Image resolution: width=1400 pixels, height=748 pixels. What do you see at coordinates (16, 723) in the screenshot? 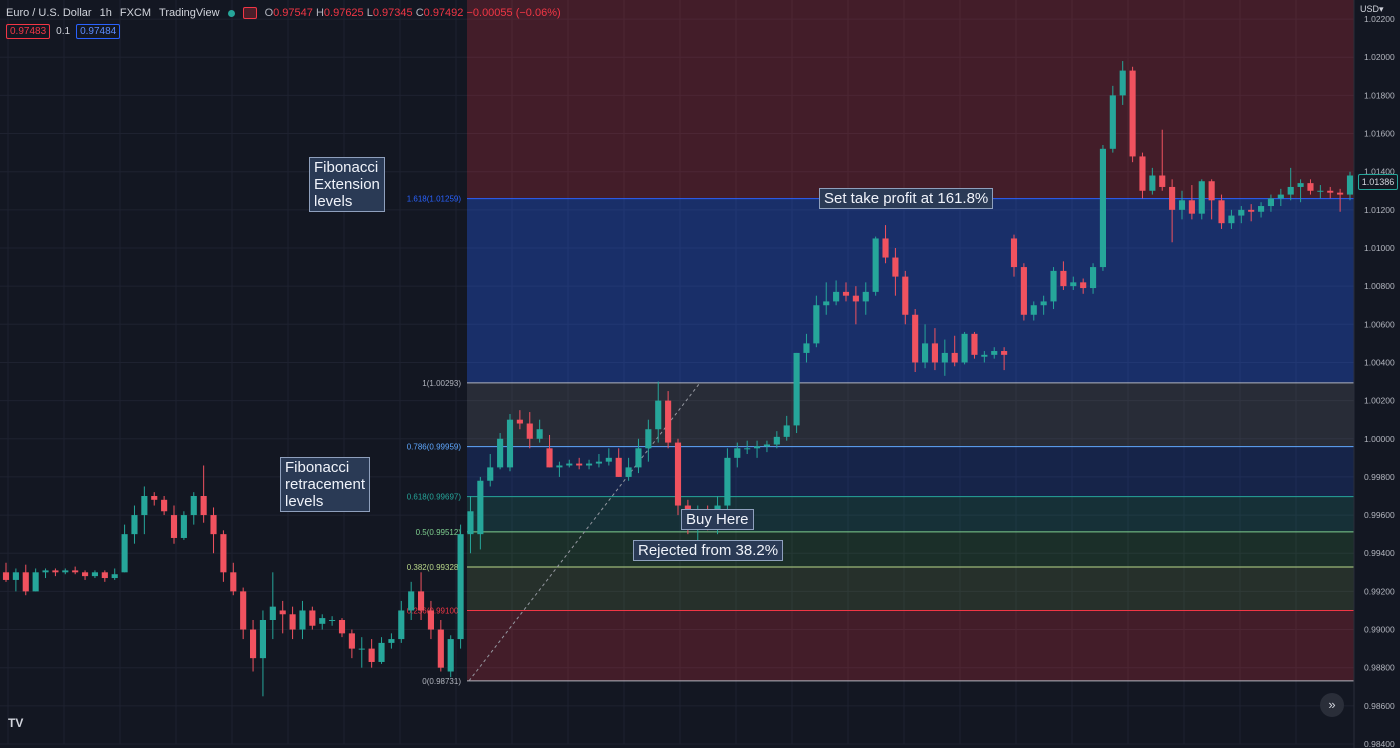
I see `tradingview-logo: TV` at bounding box center [16, 723].